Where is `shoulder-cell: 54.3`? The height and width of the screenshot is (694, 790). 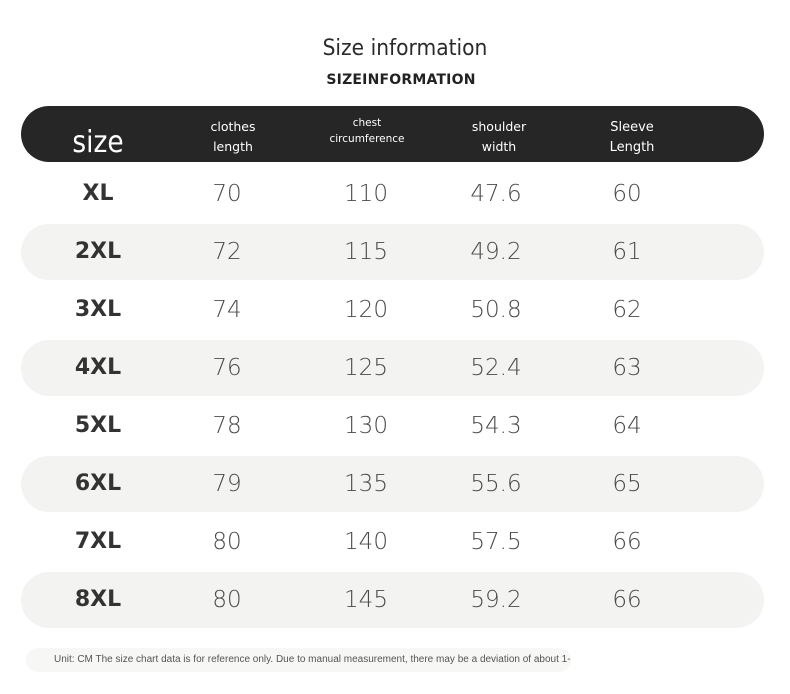
shoulder-cell: 54.3 is located at coordinates (496, 426).